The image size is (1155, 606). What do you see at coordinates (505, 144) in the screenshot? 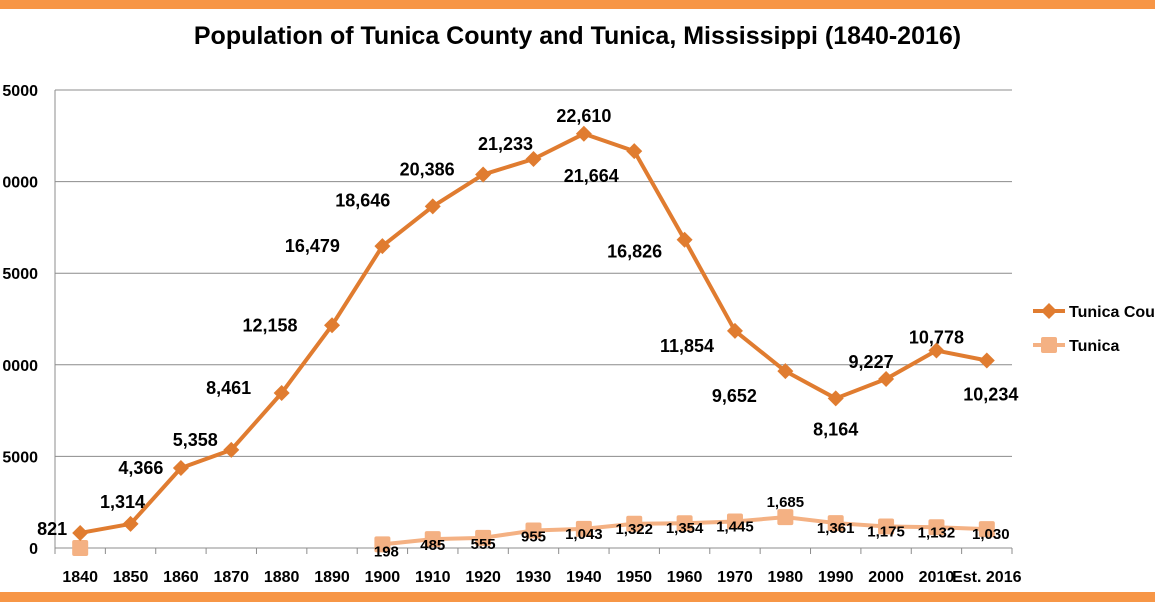
I see `tunica-county-data-label: 21,233` at bounding box center [505, 144].